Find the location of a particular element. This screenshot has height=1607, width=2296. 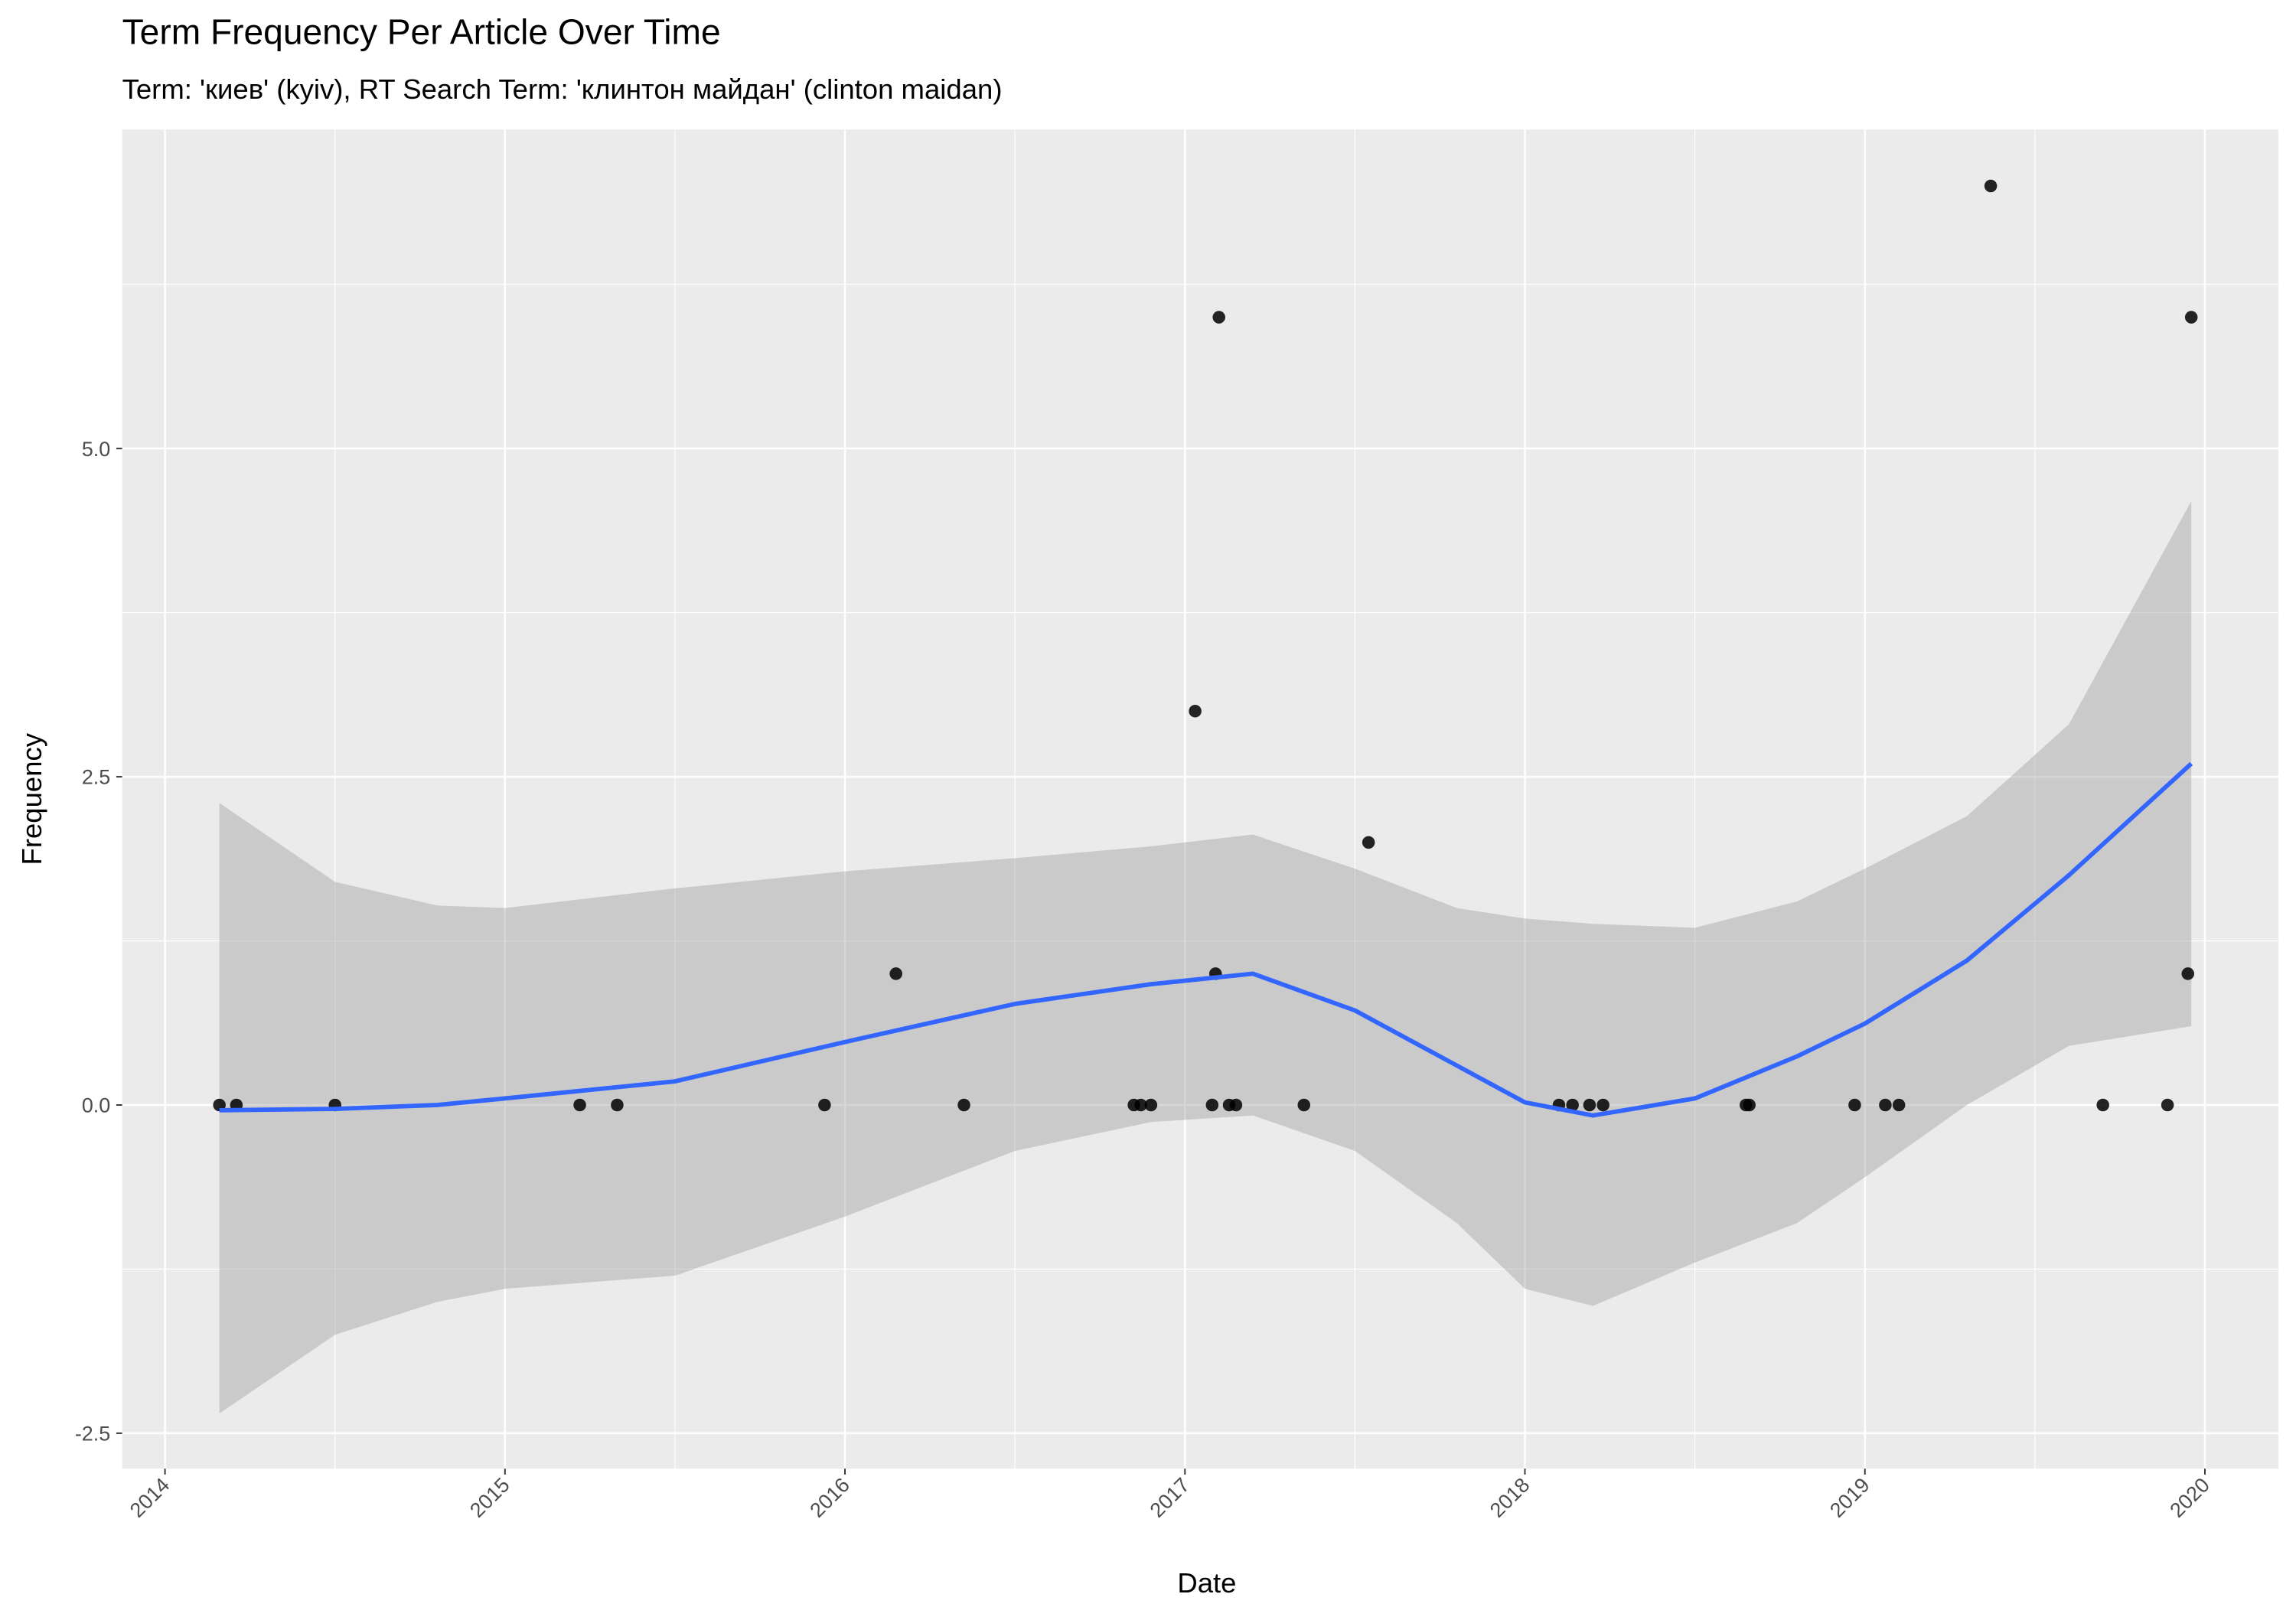

y-tick-label: 0.0 is located at coordinates (96, 1105).